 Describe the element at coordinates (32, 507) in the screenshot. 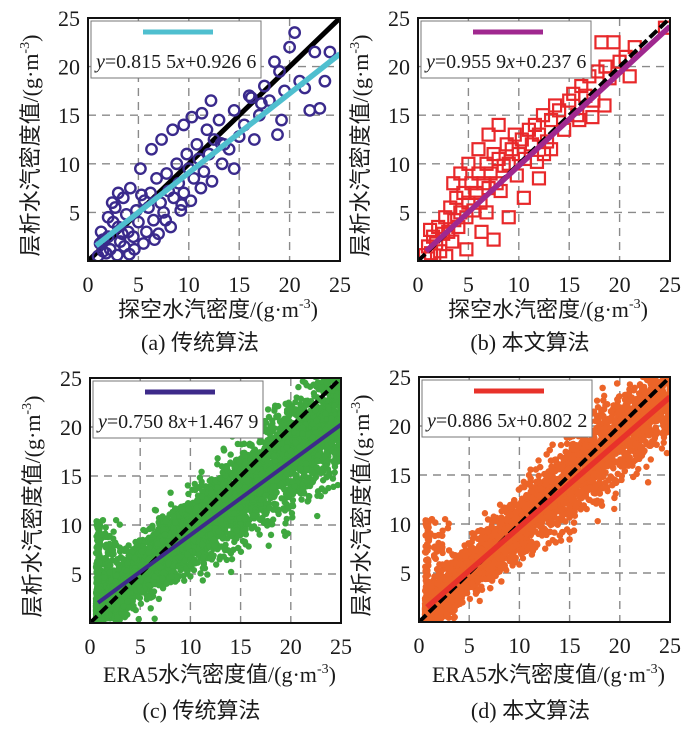

I see `y-axis-label: 层析水汽密度值/(g·m-3)` at that location.